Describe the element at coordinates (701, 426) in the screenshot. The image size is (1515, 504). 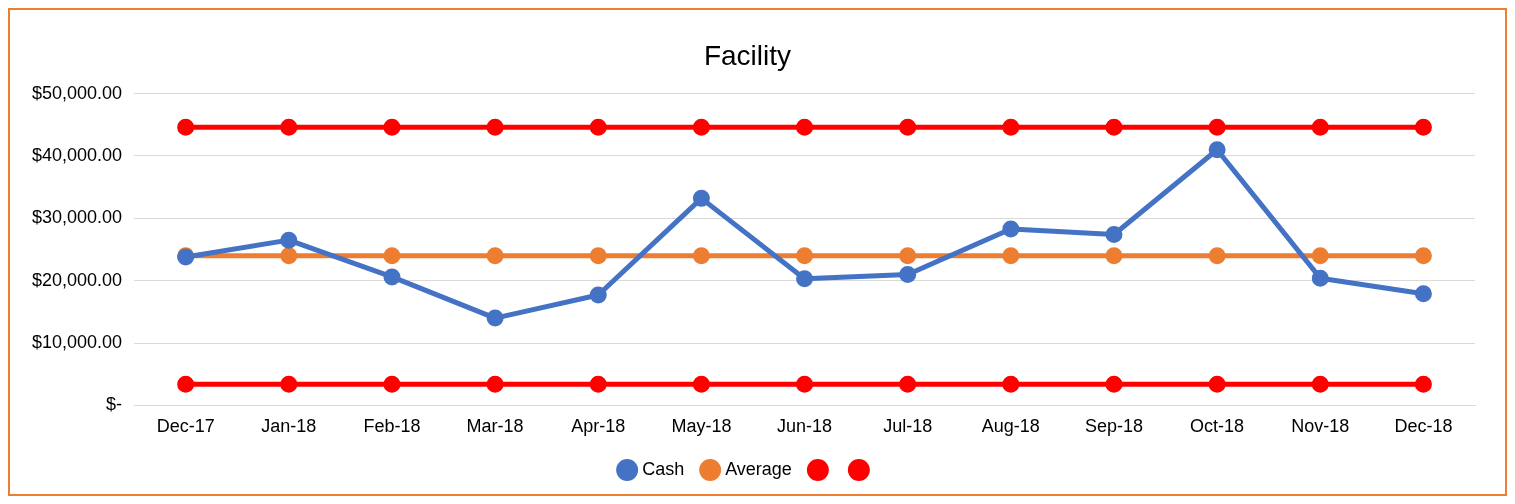
I see `x-tick-label: May-18` at that location.